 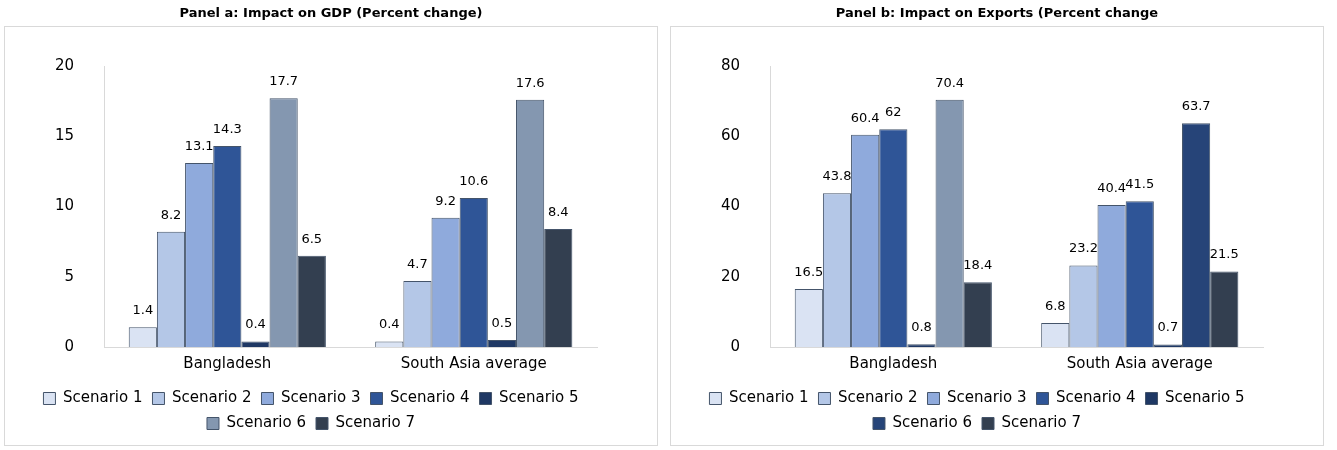 What do you see at coordinates (227, 128) in the screenshot?
I see `data-label: 14.3` at bounding box center [227, 128].